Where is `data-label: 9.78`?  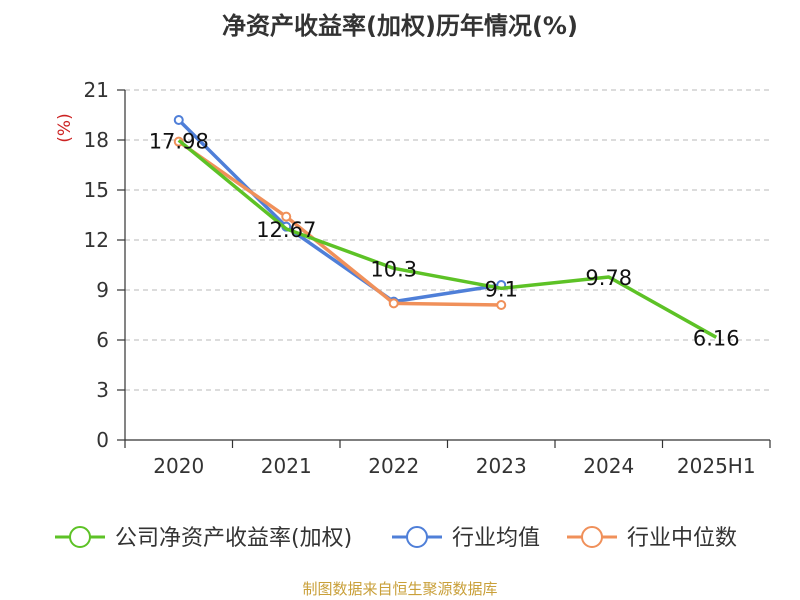
data-label: 9.78 is located at coordinates (608, 278).